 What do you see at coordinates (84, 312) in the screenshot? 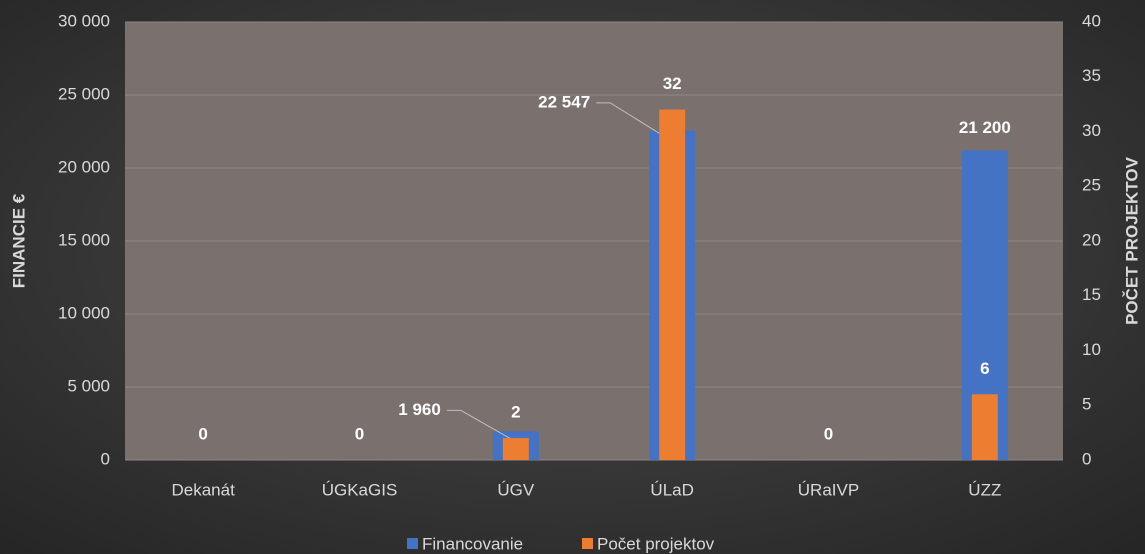
I see `y-tick-label: 10 000` at bounding box center [84, 312].